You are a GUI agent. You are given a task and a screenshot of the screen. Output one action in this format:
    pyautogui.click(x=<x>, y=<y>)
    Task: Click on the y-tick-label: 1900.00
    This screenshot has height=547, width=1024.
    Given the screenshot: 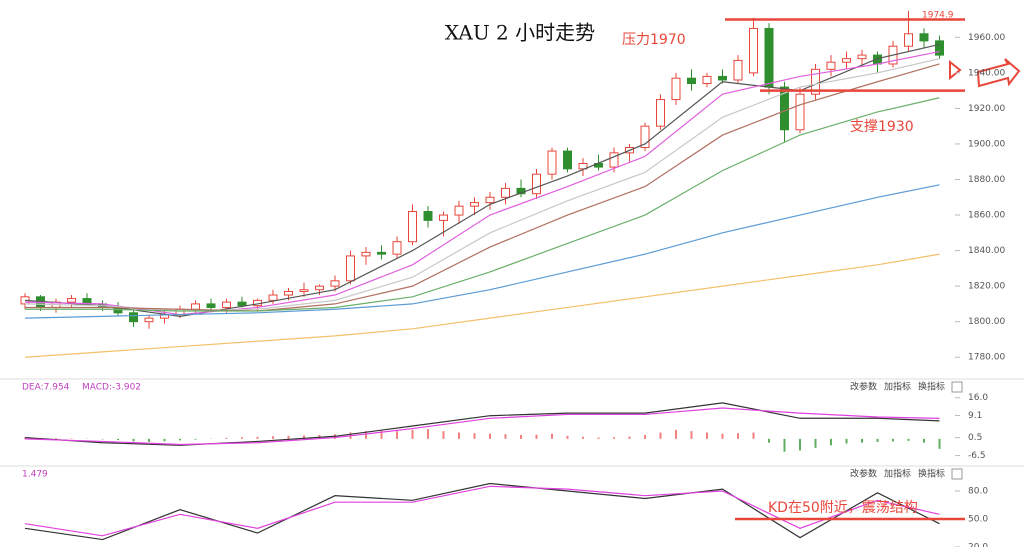 What is the action you would take?
    pyautogui.click(x=986, y=144)
    